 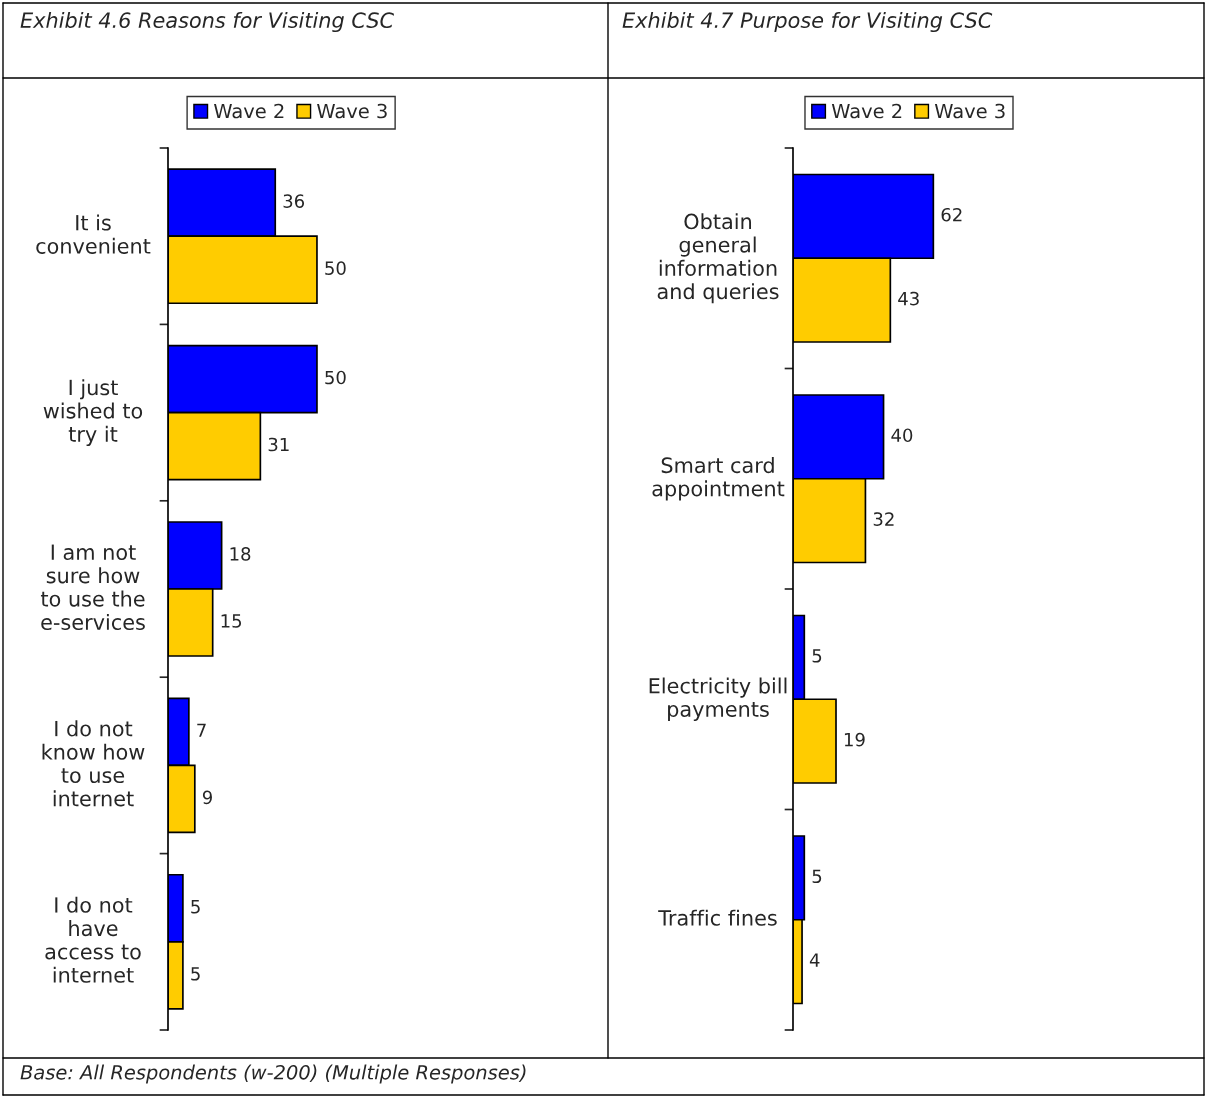 I want to click on y-tick-label: I am not sure how to use the e-services, so click(x=92, y=587).